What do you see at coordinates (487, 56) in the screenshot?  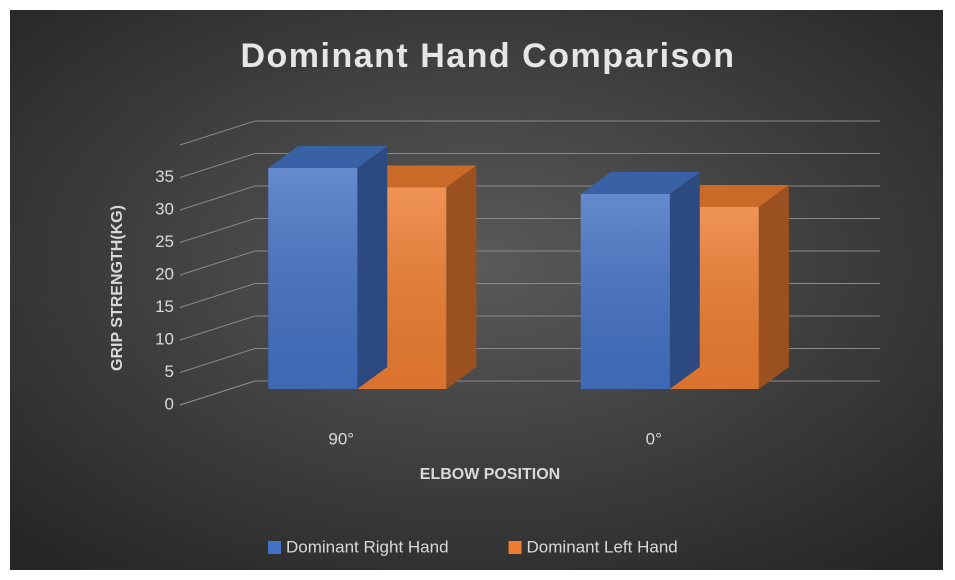 I see `chart-title: Dominant Hand Comparison` at bounding box center [487, 56].